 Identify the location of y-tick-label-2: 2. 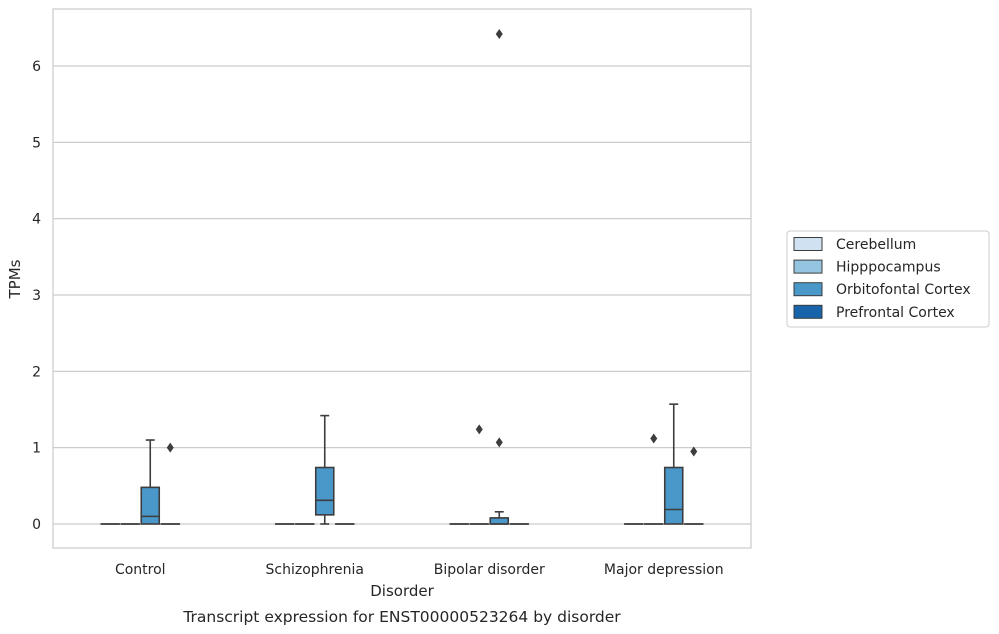
(36, 372).